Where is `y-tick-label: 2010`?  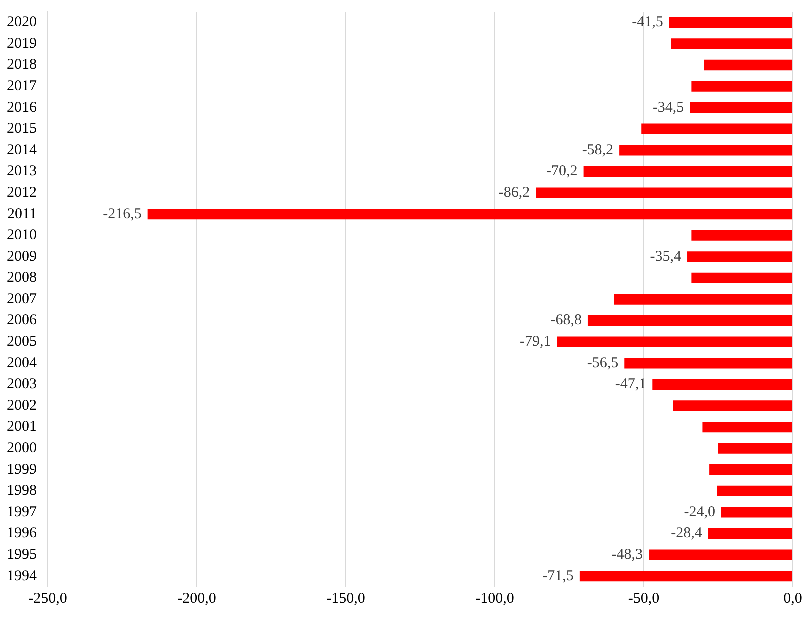
y-tick-label: 2010 is located at coordinates (22, 236).